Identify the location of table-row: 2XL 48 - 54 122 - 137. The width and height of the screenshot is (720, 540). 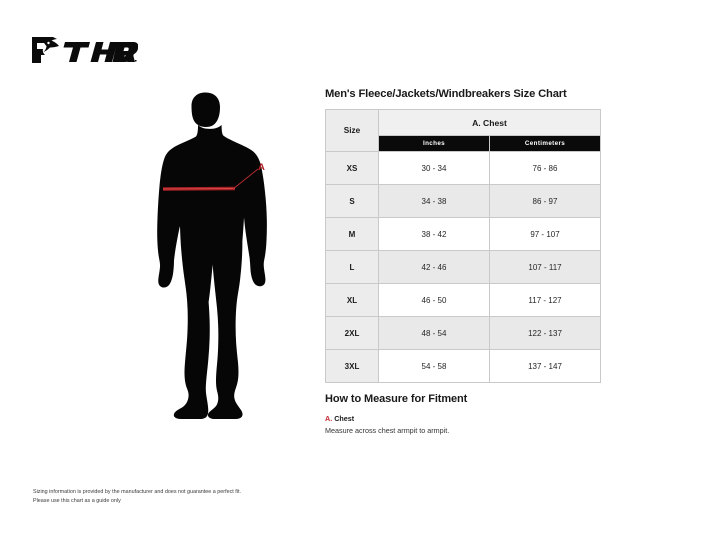
(463, 333).